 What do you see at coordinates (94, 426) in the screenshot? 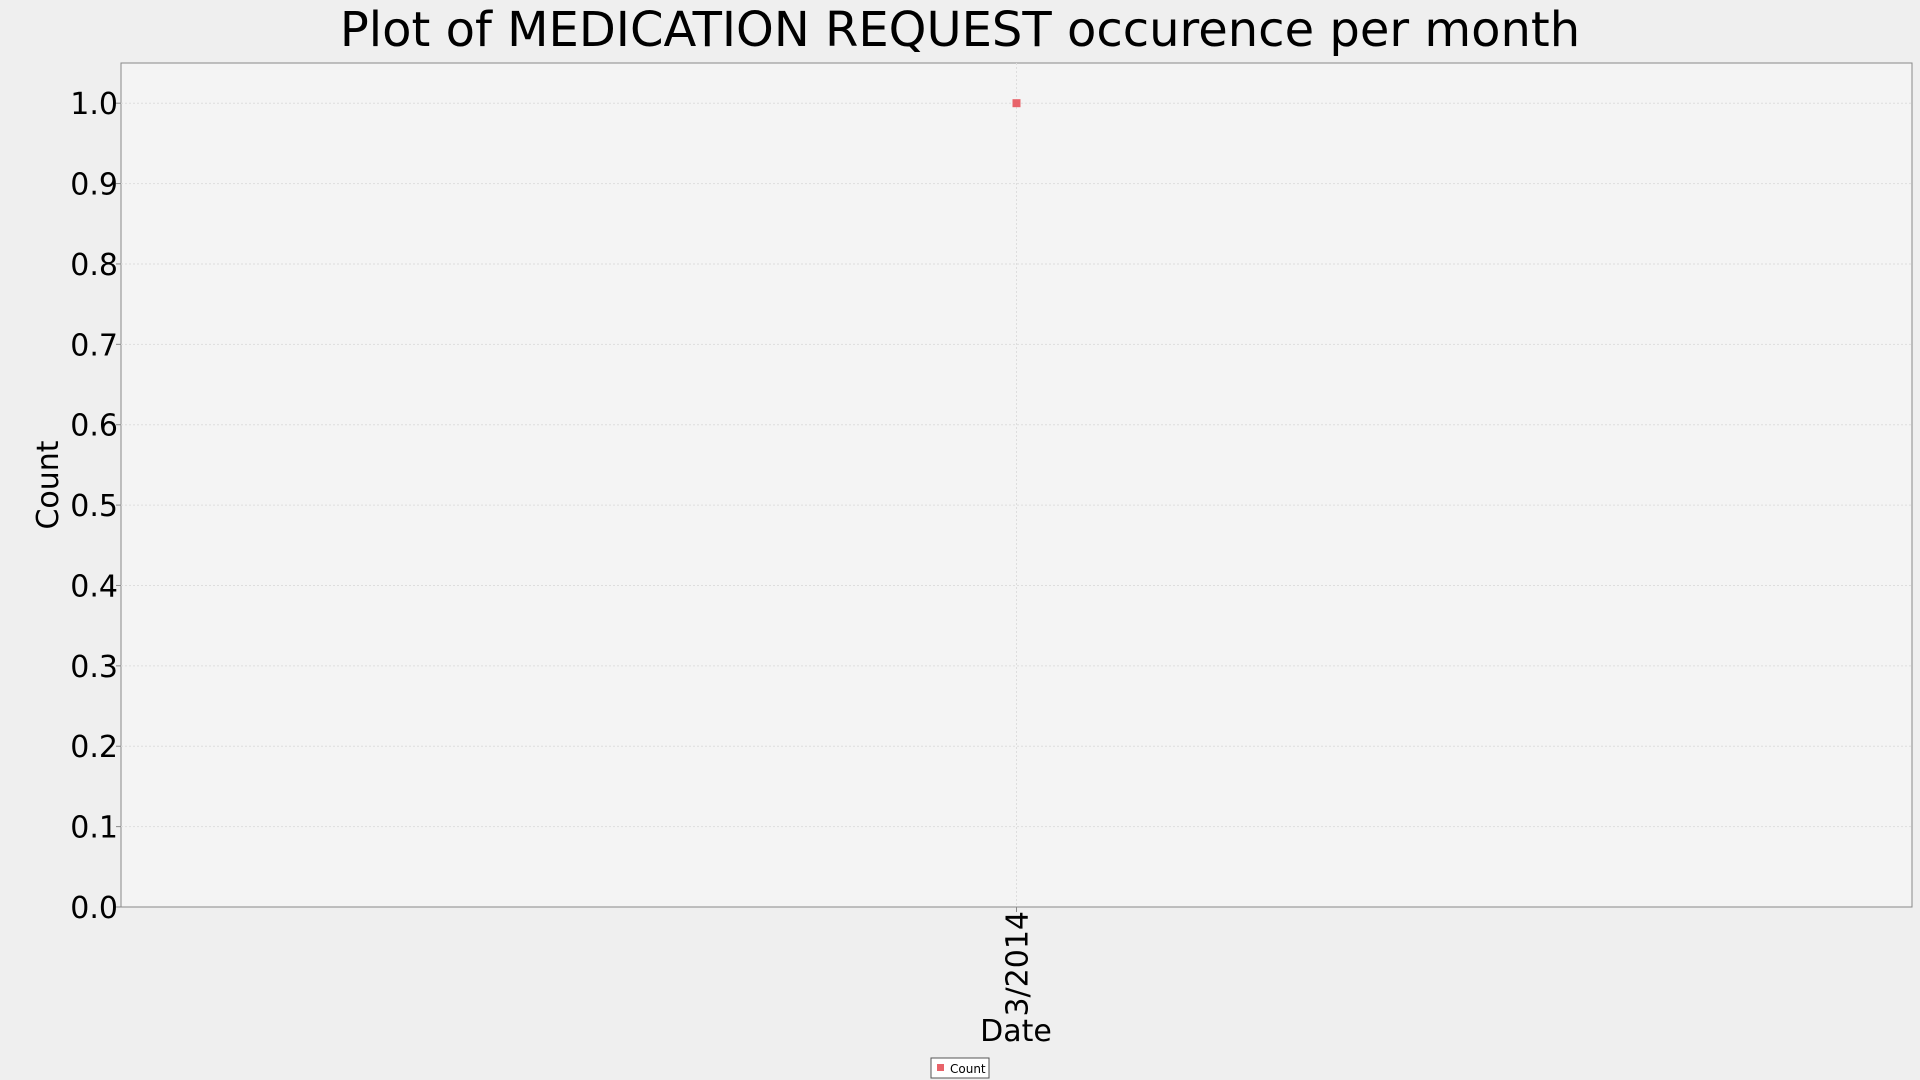
I see `y-tick-label: 0.6` at bounding box center [94, 426].